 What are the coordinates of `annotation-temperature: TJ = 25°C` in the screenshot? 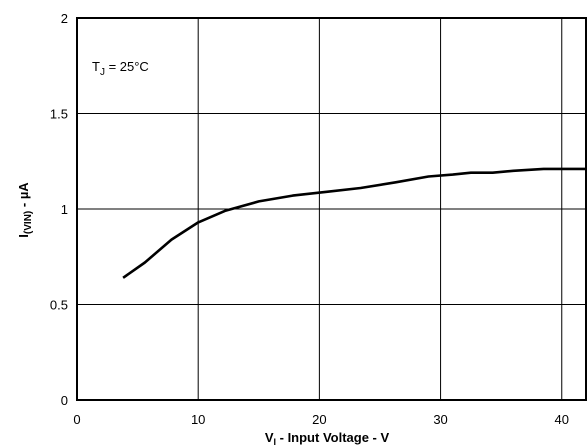 It's located at (120, 68).